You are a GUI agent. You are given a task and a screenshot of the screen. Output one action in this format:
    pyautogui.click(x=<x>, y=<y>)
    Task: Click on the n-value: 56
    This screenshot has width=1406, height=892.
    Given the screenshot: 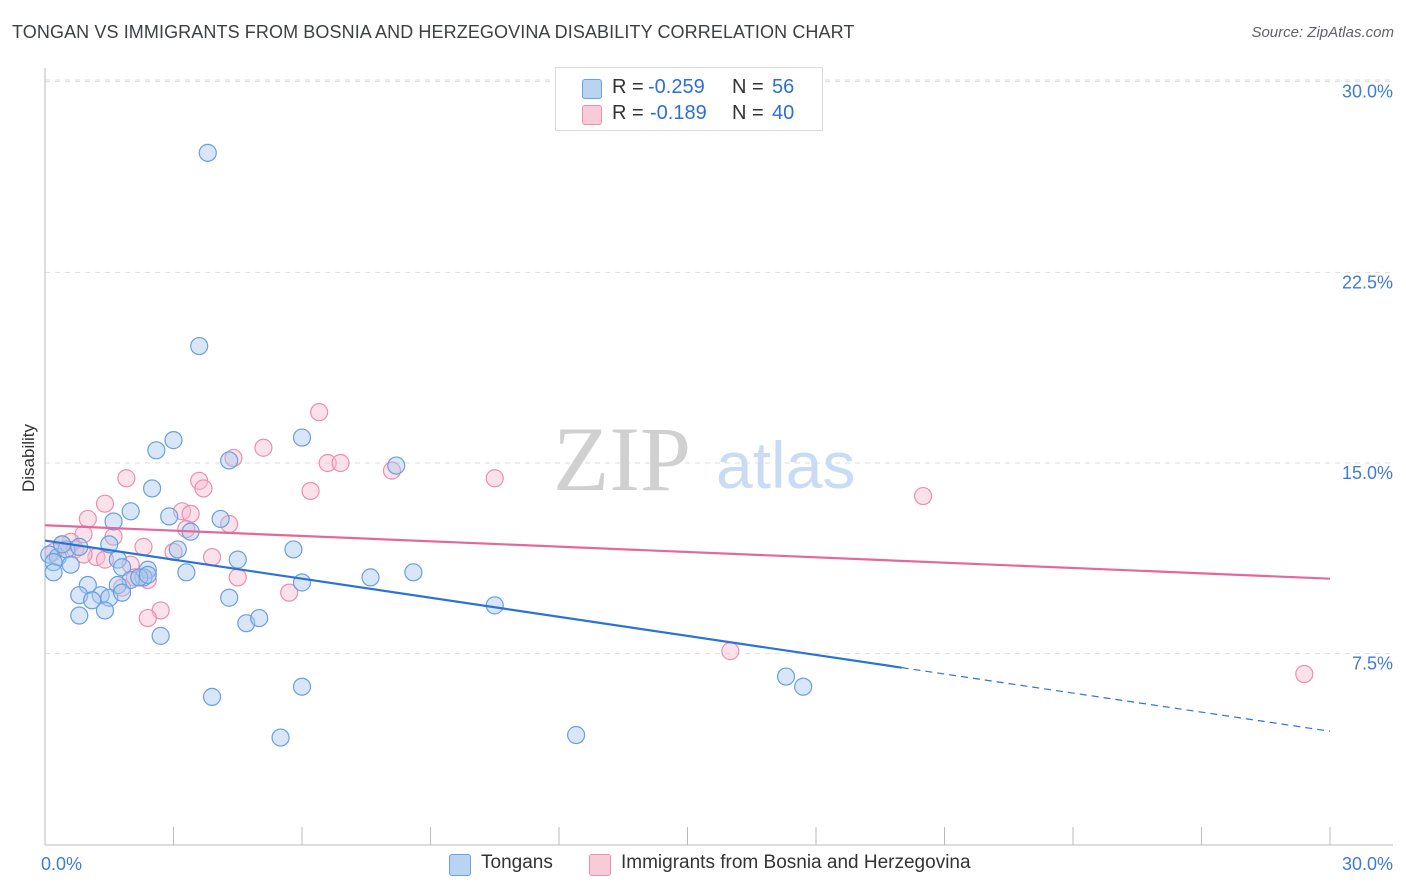 What is the action you would take?
    pyautogui.click(x=783, y=87)
    